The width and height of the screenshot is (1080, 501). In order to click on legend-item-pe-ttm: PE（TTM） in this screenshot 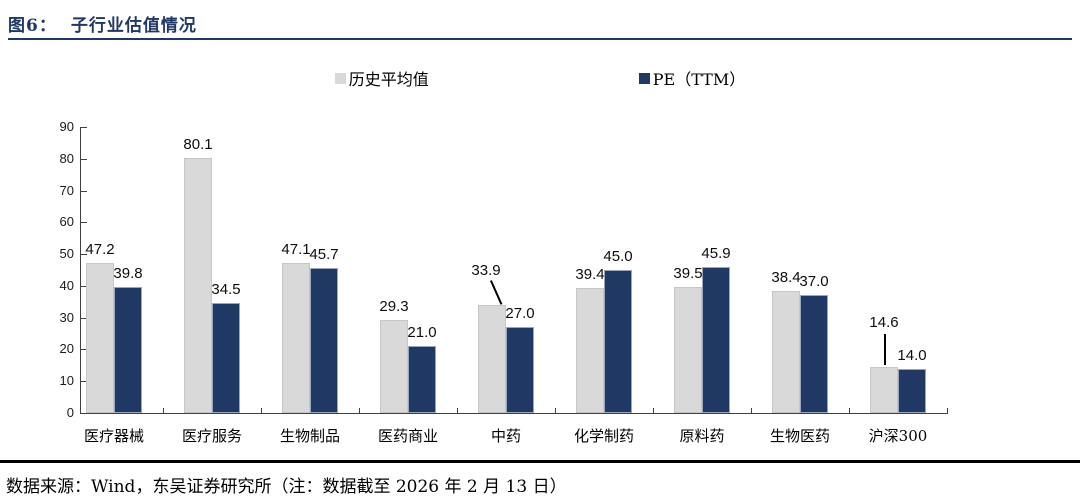, I will do `click(692, 78)`.